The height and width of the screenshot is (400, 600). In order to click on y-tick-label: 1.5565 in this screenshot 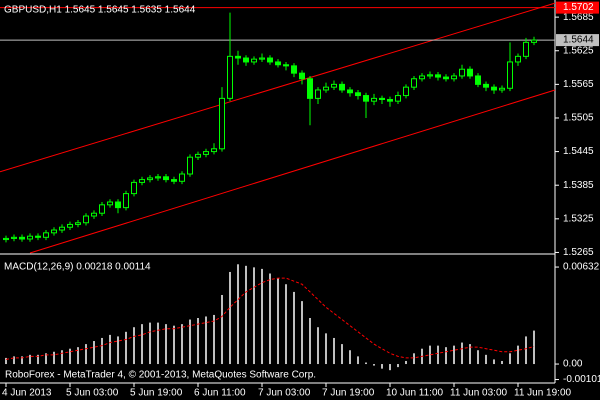, I will do `click(578, 84)`.